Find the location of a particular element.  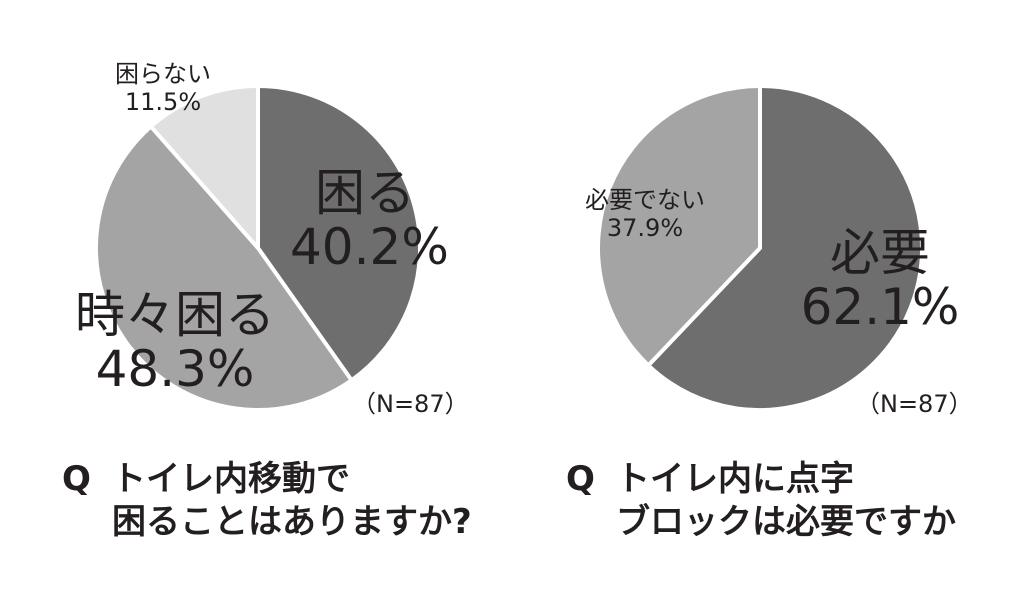

question-line: トイレ内移動で is located at coordinates (231, 479).